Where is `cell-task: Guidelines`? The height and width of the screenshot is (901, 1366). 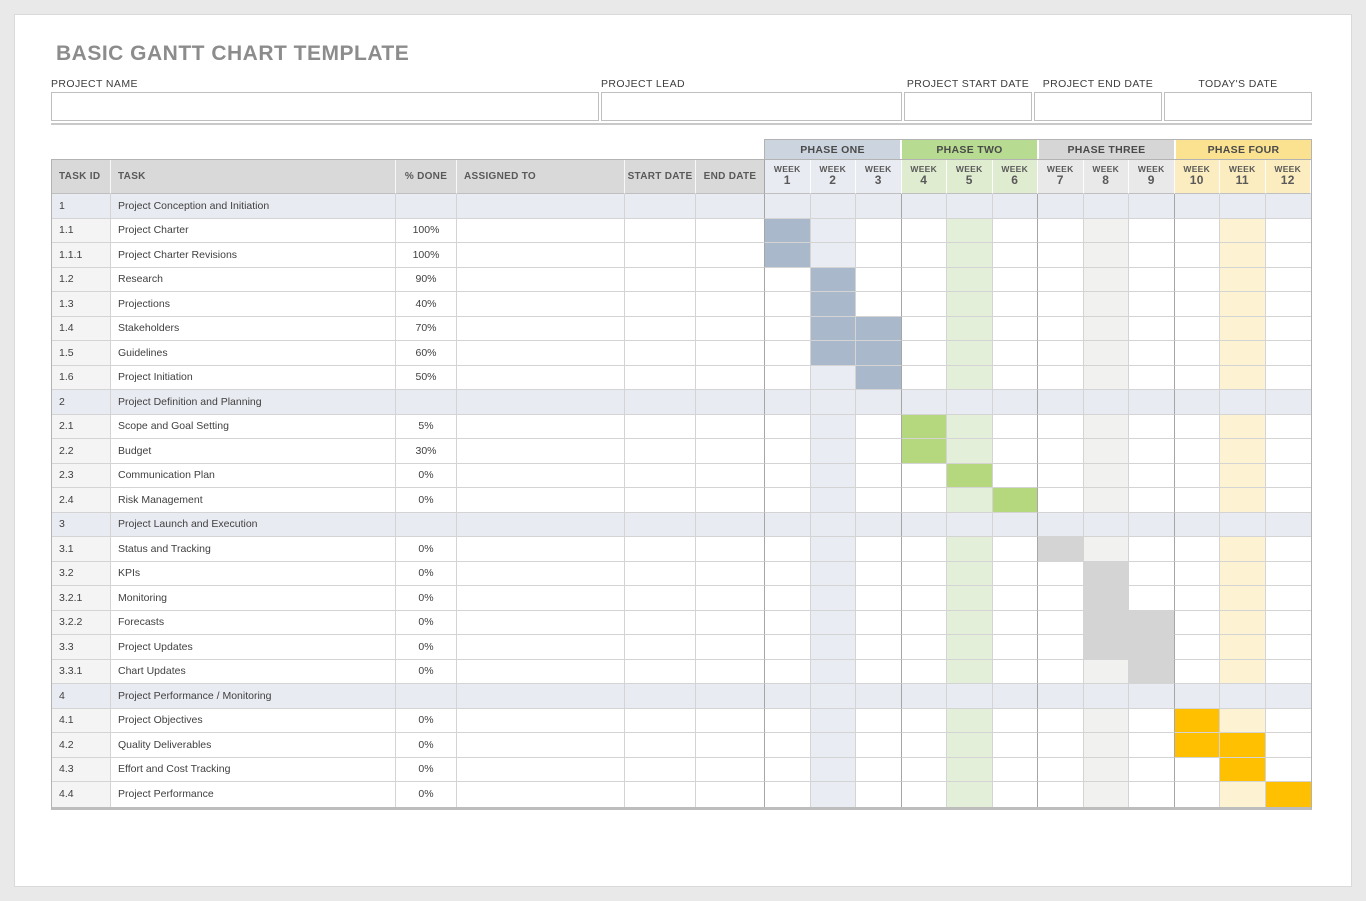
cell-task: Guidelines is located at coordinates (253, 353).